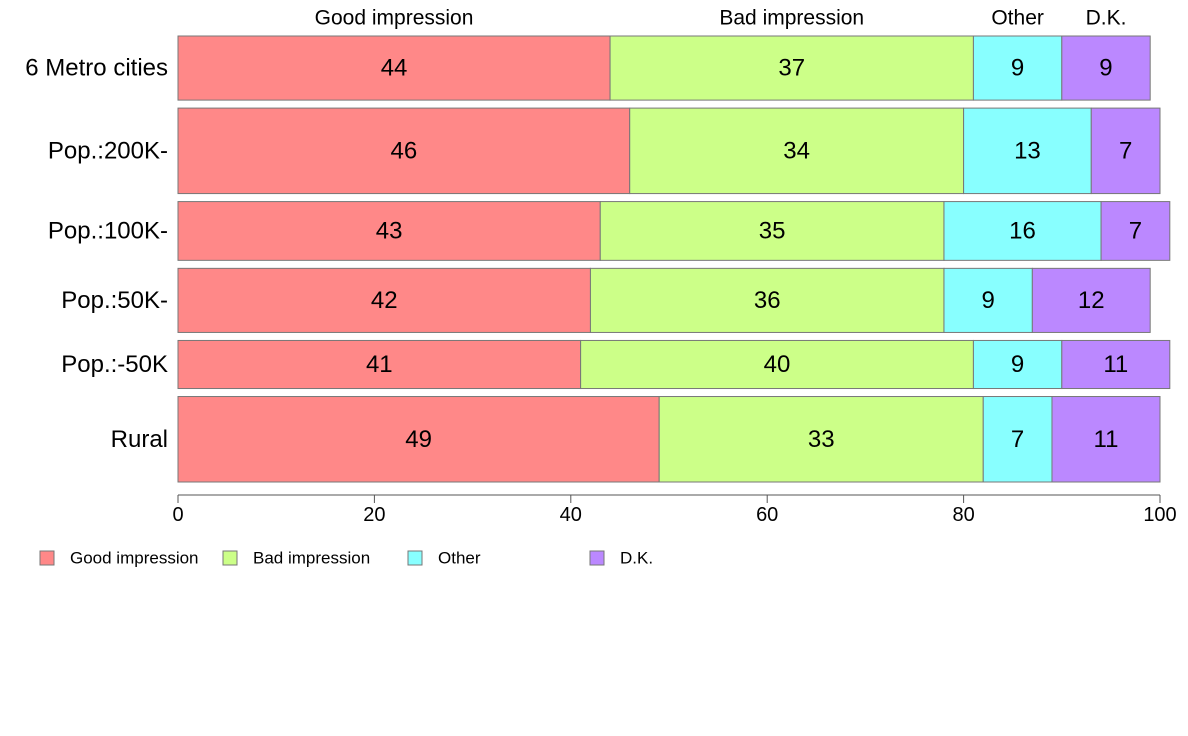  What do you see at coordinates (1022, 230) in the screenshot?
I see `bar-value-label: 16` at bounding box center [1022, 230].